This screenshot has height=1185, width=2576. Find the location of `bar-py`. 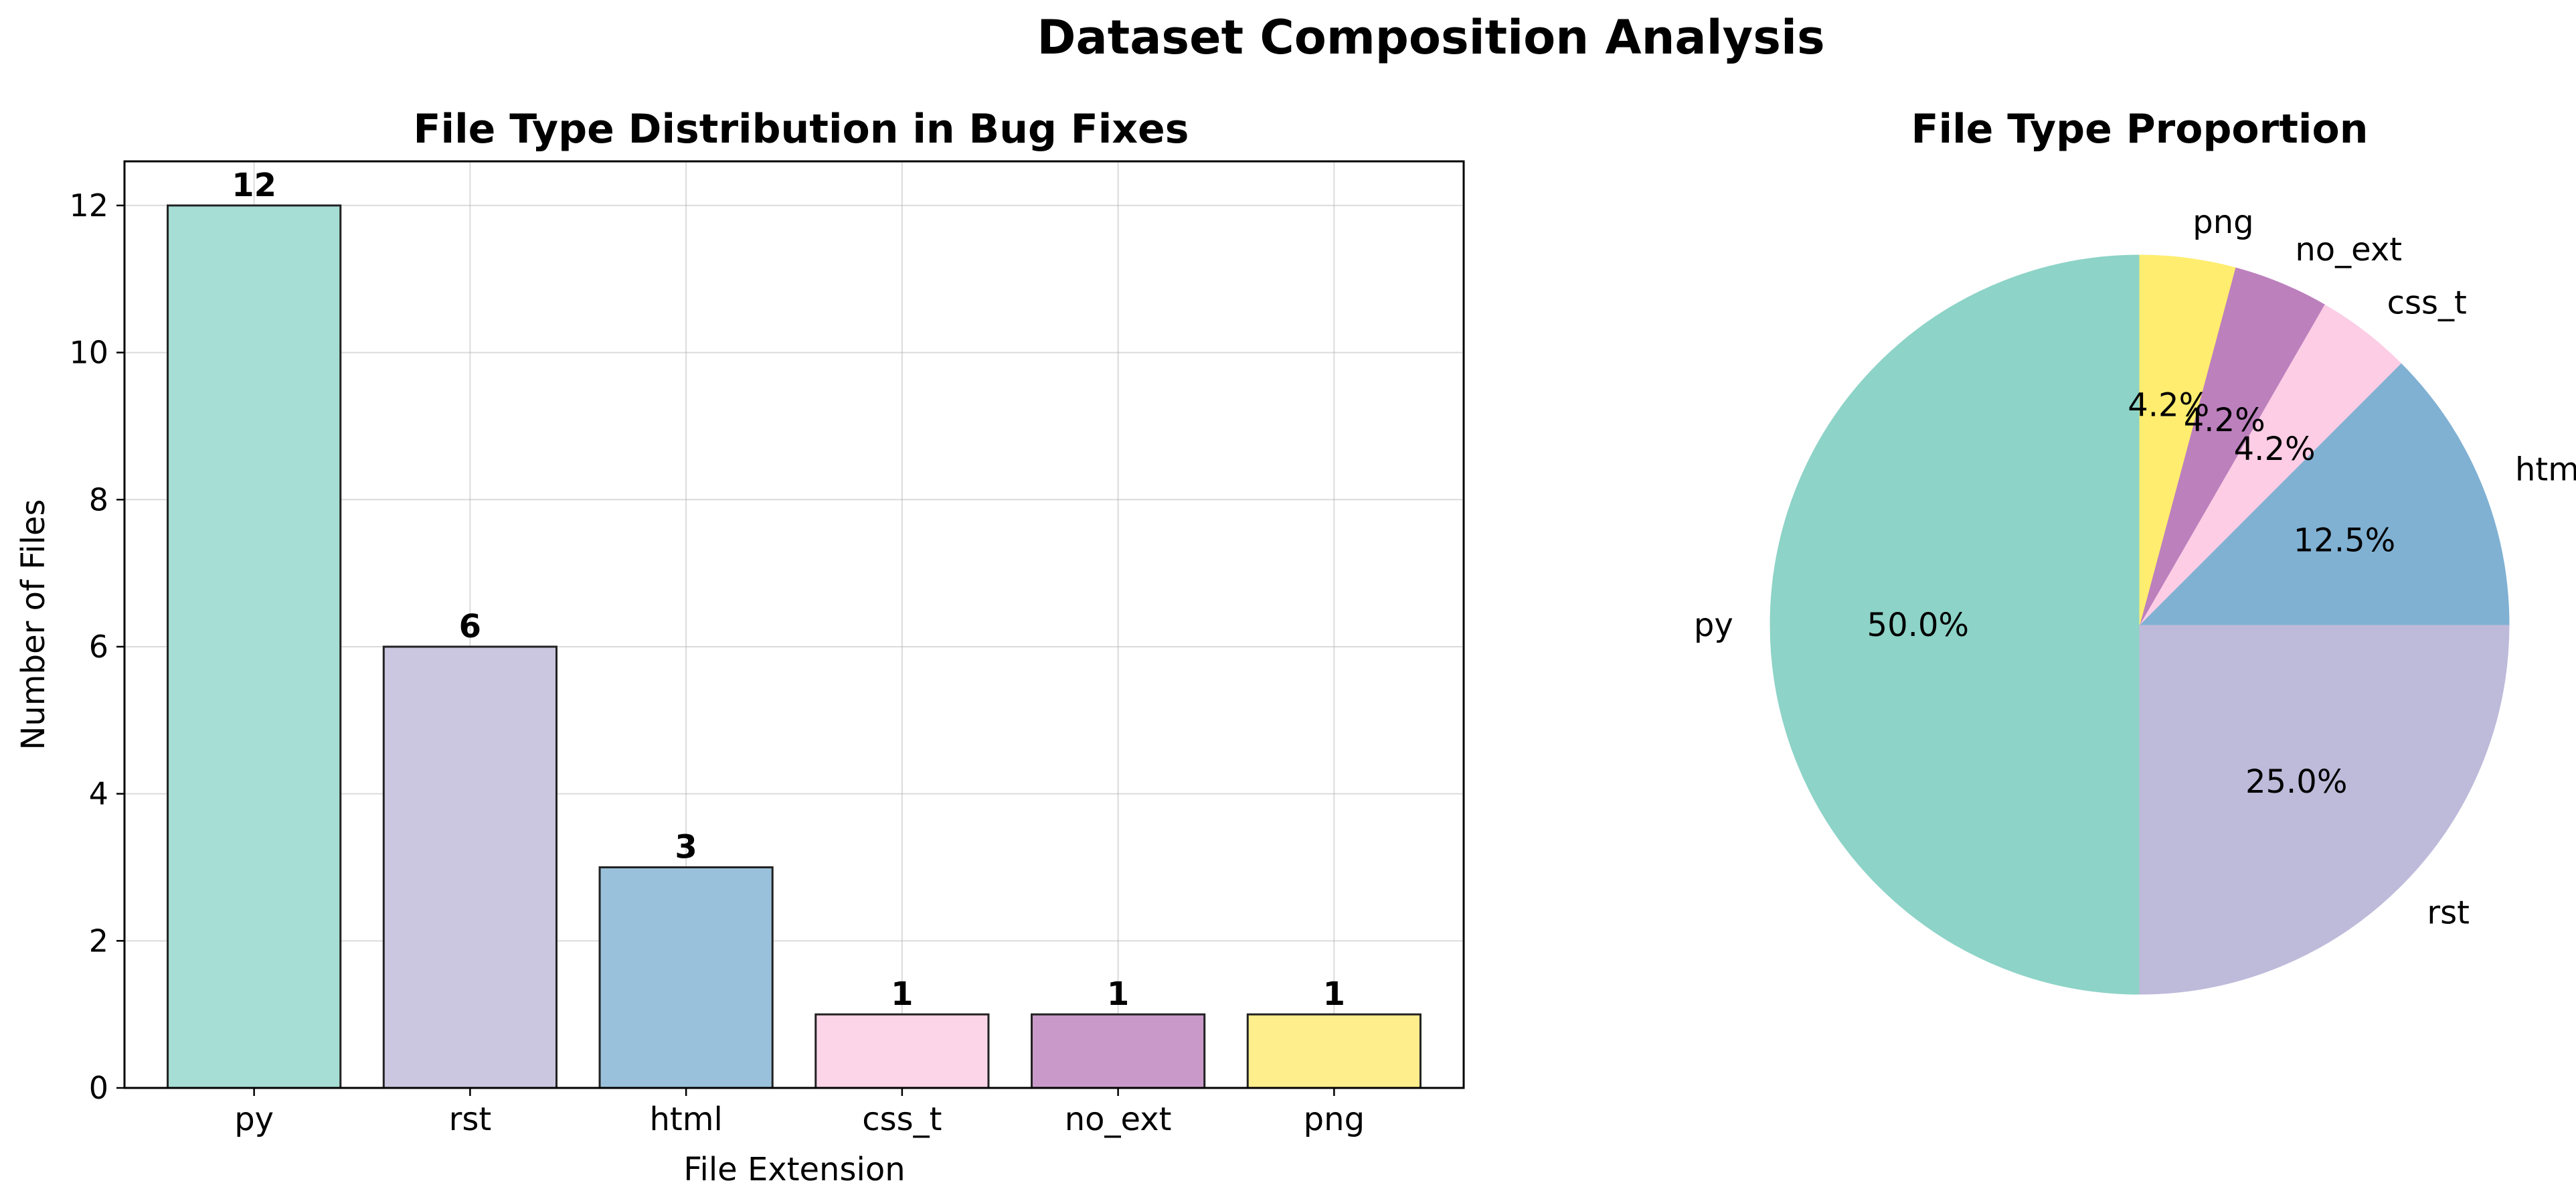

bar-py is located at coordinates (254, 646).